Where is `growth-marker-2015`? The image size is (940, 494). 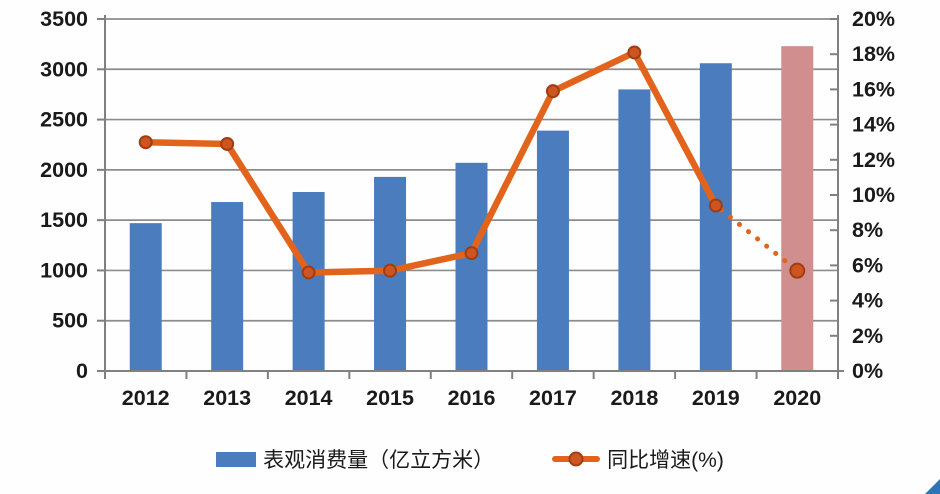 growth-marker-2015 is located at coordinates (390, 270).